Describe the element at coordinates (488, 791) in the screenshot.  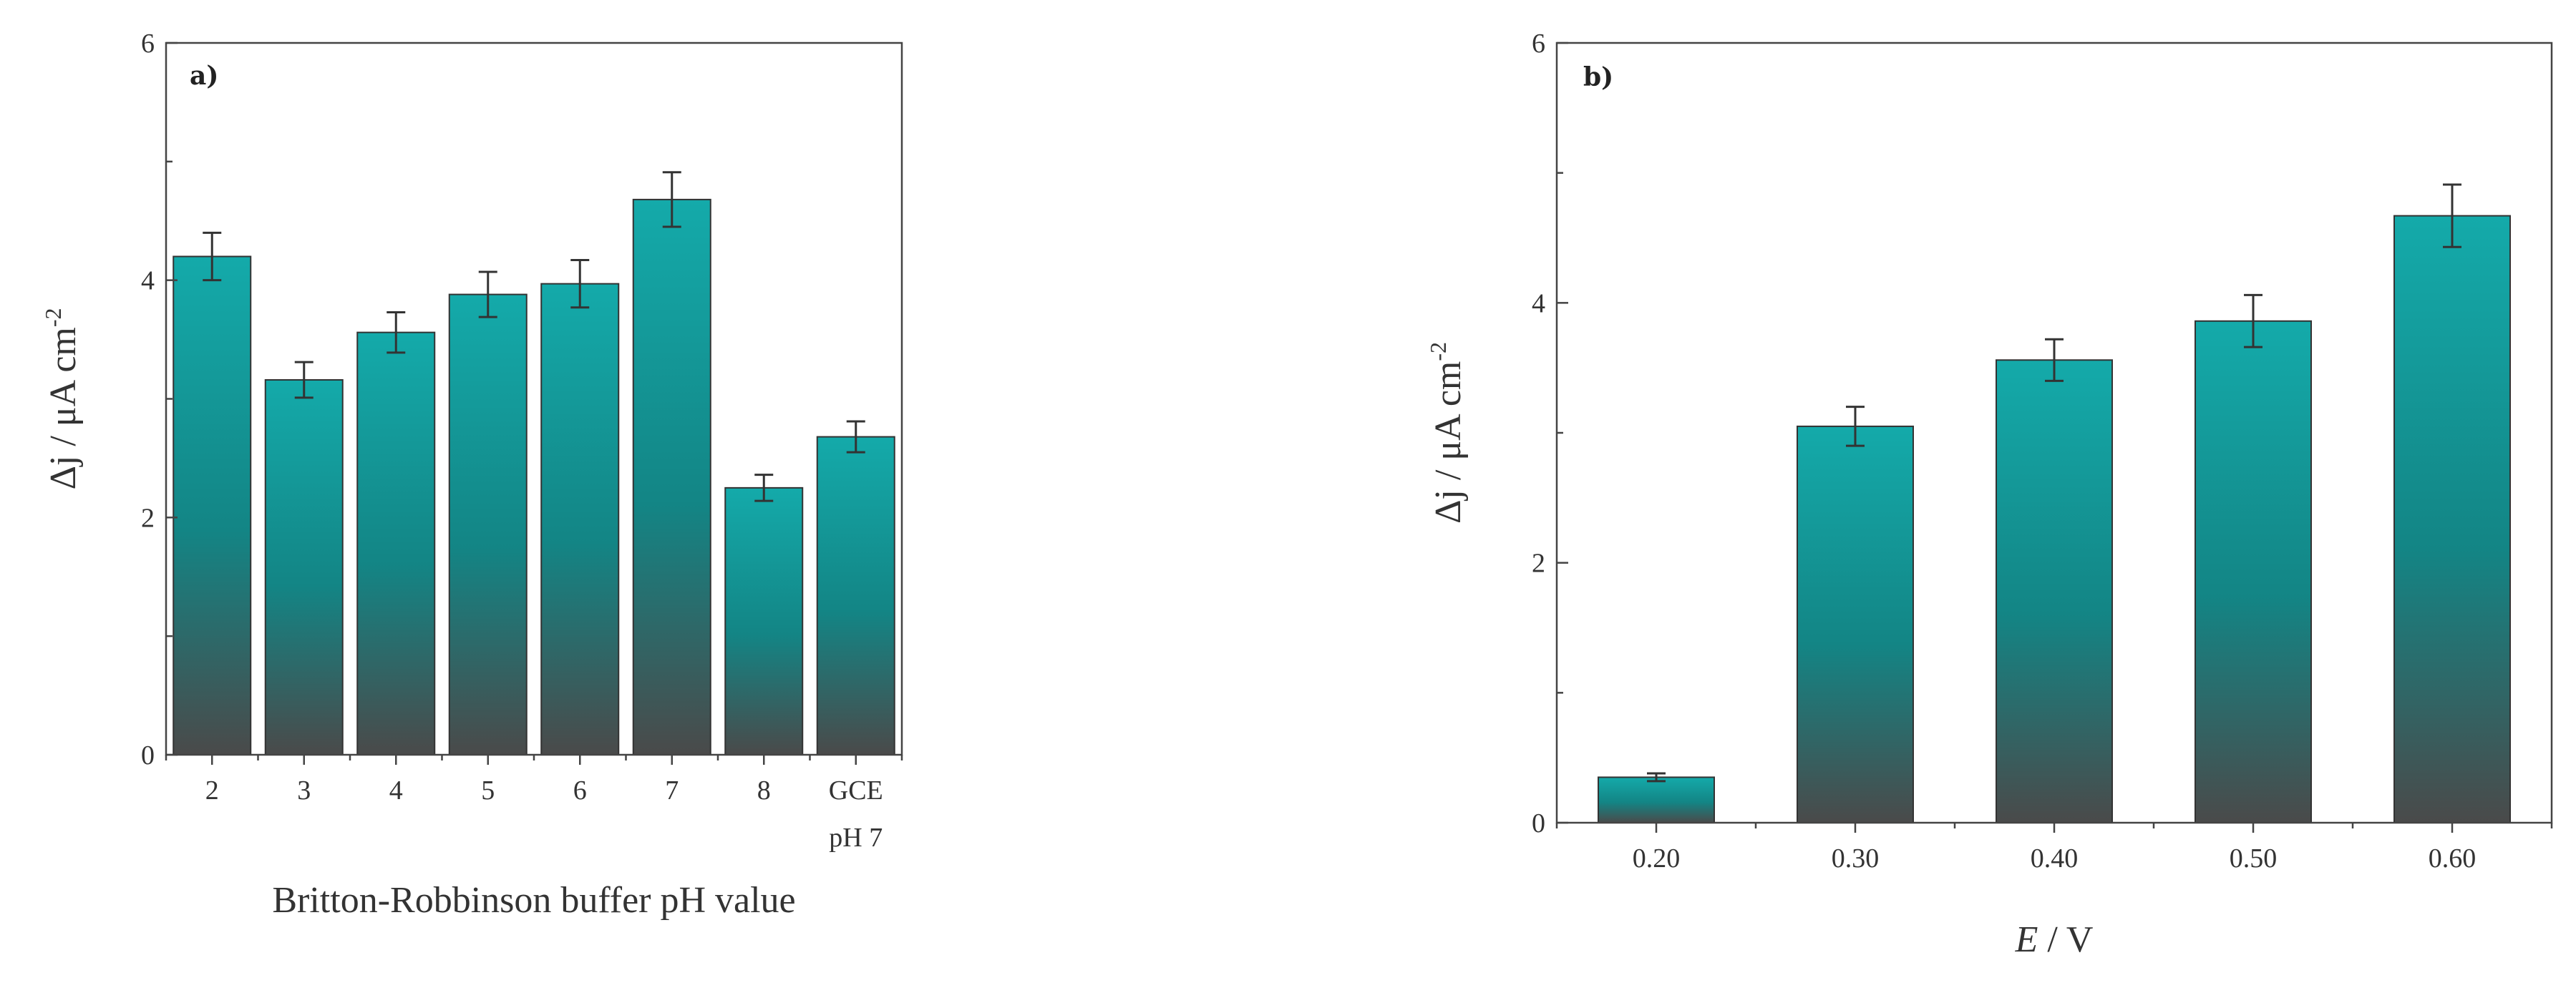
I see `chart-a-x-tick-label: 5` at that location.